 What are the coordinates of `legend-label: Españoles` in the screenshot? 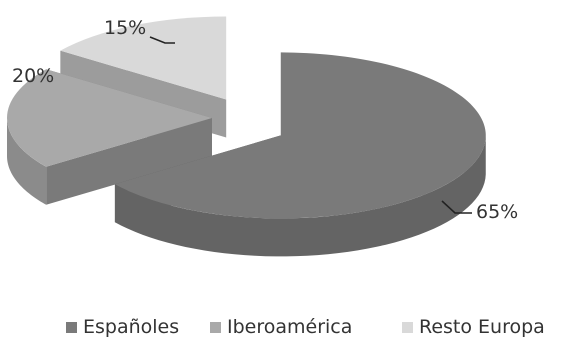 It's located at (131, 327).